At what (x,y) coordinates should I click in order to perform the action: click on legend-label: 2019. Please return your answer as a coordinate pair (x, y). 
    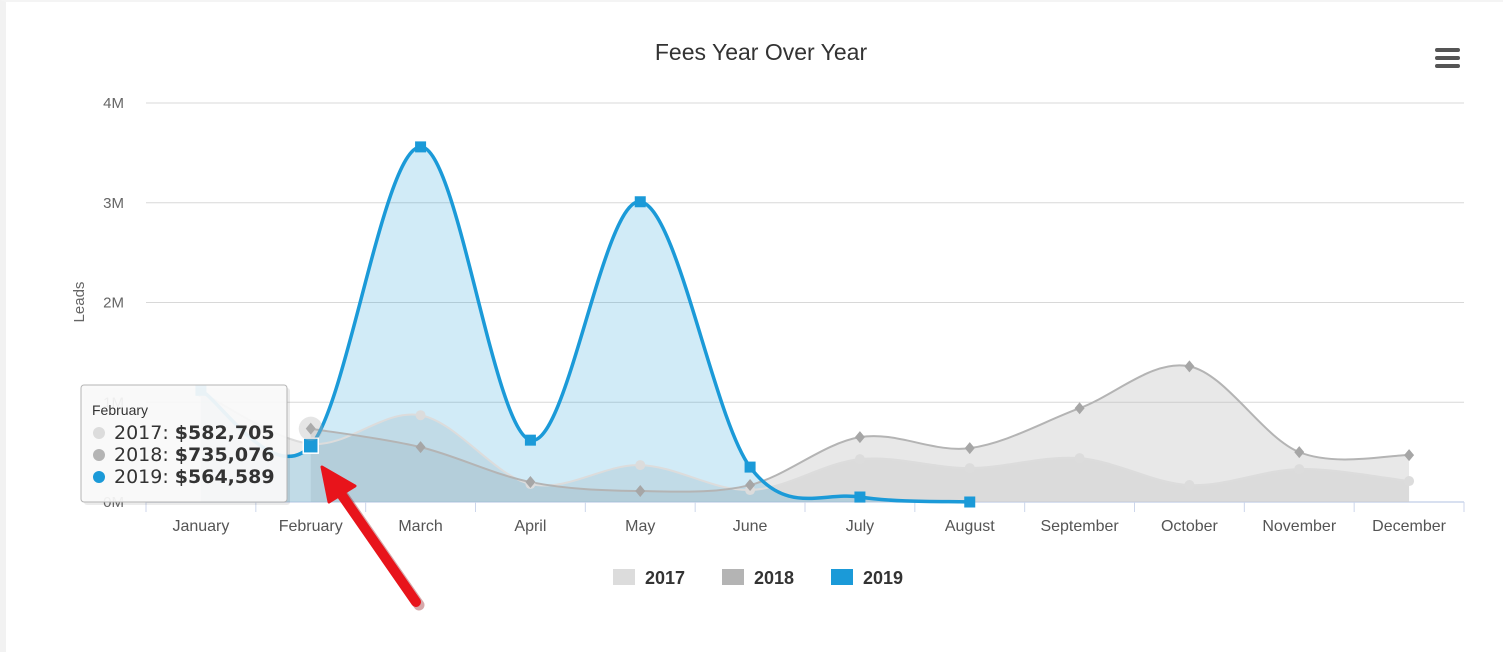
    Looking at the image, I should click on (883, 578).